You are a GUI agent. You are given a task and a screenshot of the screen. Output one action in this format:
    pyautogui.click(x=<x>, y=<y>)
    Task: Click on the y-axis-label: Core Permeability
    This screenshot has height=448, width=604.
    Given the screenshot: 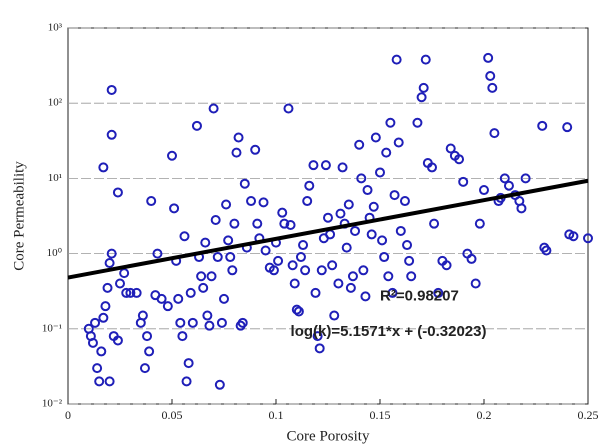 What is the action you would take?
    pyautogui.click(x=19, y=216)
    